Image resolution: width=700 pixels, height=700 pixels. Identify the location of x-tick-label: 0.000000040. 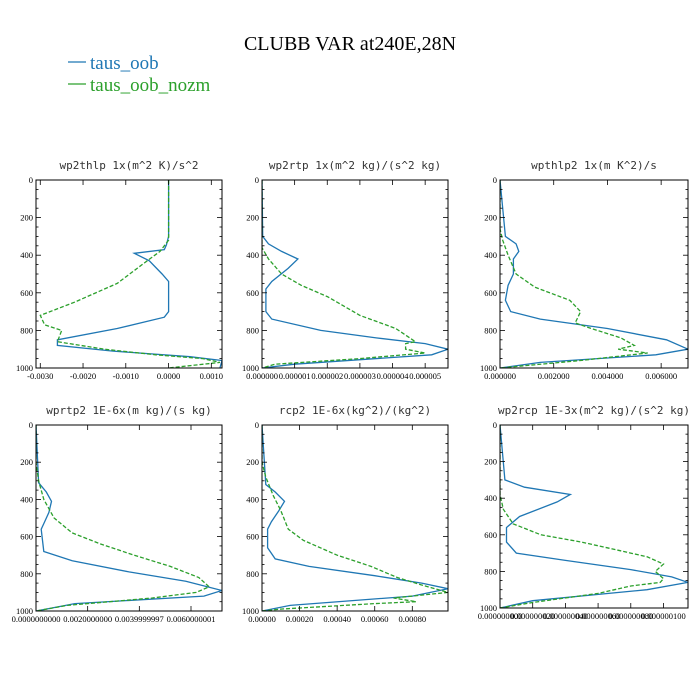
(565, 616).